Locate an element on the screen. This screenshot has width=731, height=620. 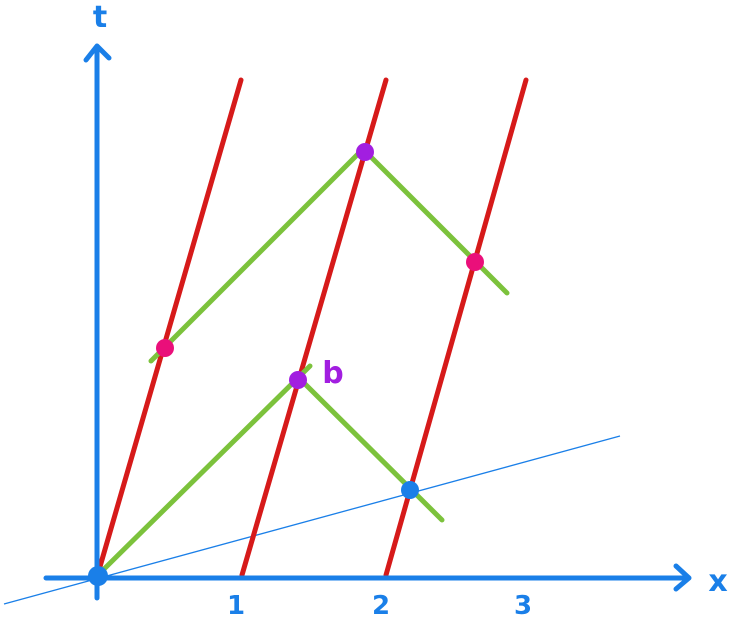
event-origin is located at coordinates (98, 576).